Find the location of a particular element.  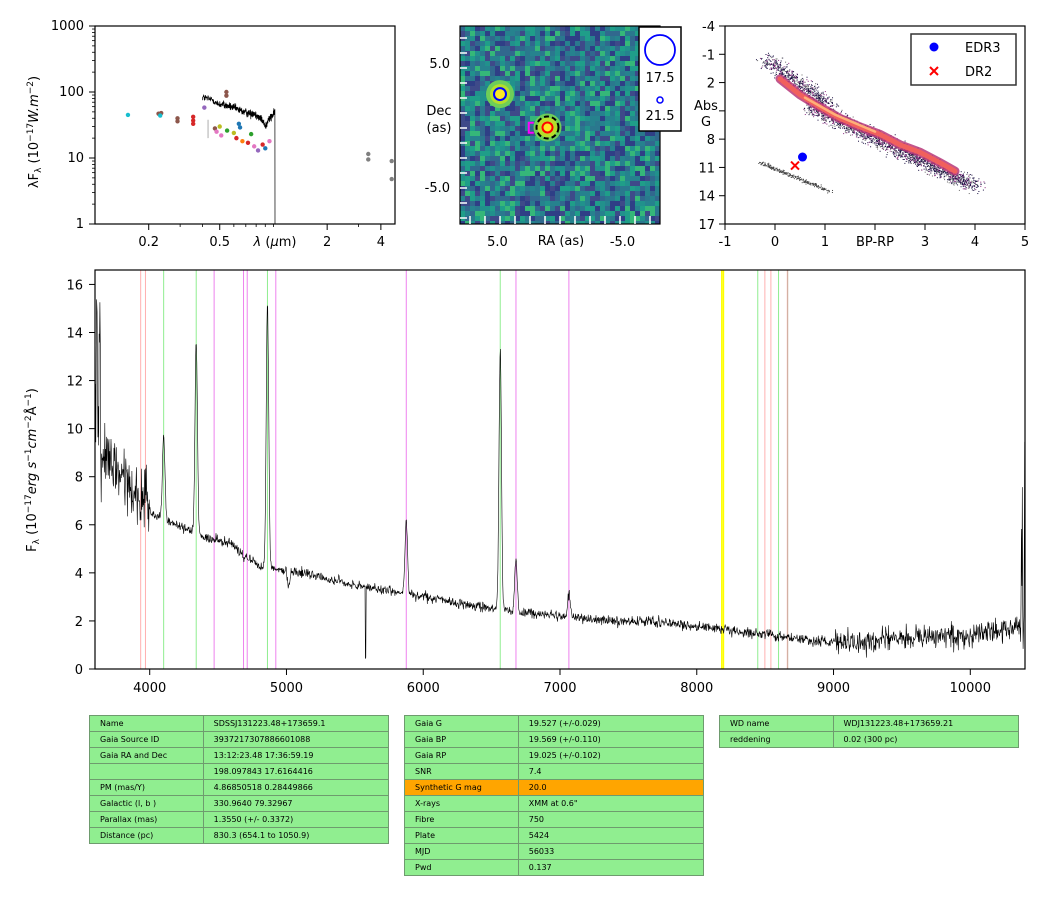

sed-x-tick-label: 0.2 is located at coordinates (148, 242).